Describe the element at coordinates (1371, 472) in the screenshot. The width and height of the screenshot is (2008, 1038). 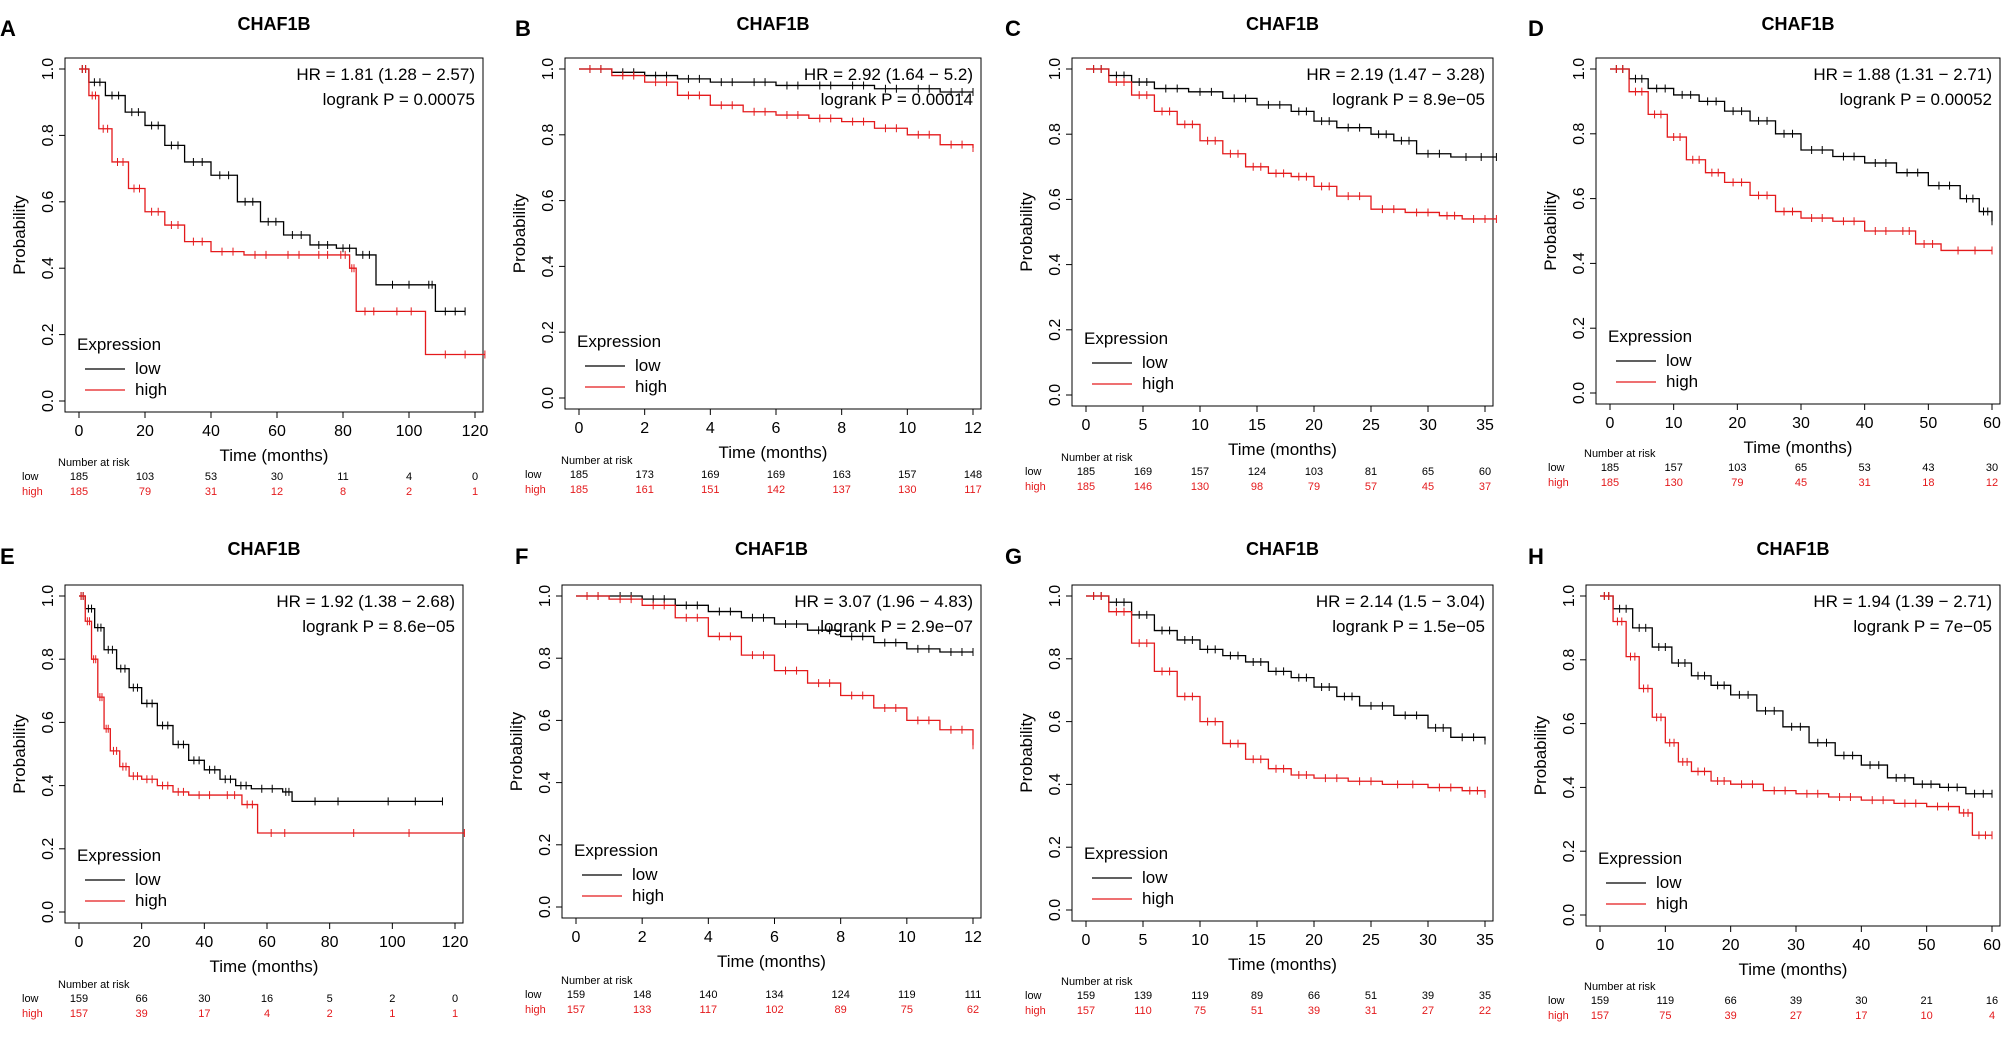
I see `risk-value-low: 81` at that location.